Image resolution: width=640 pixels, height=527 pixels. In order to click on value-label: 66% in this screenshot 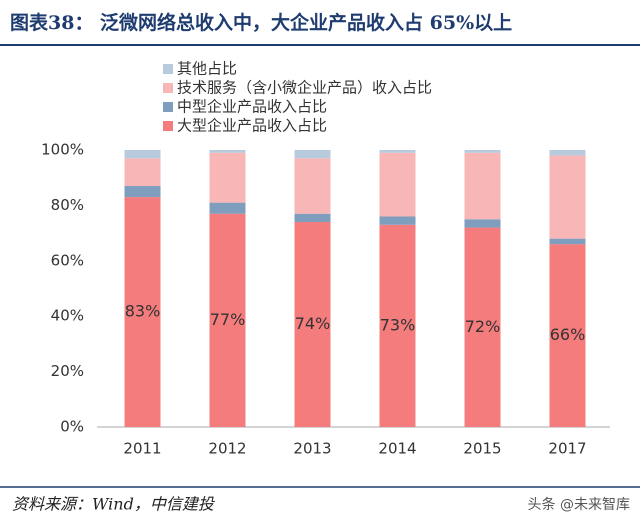, I will do `click(568, 334)`.